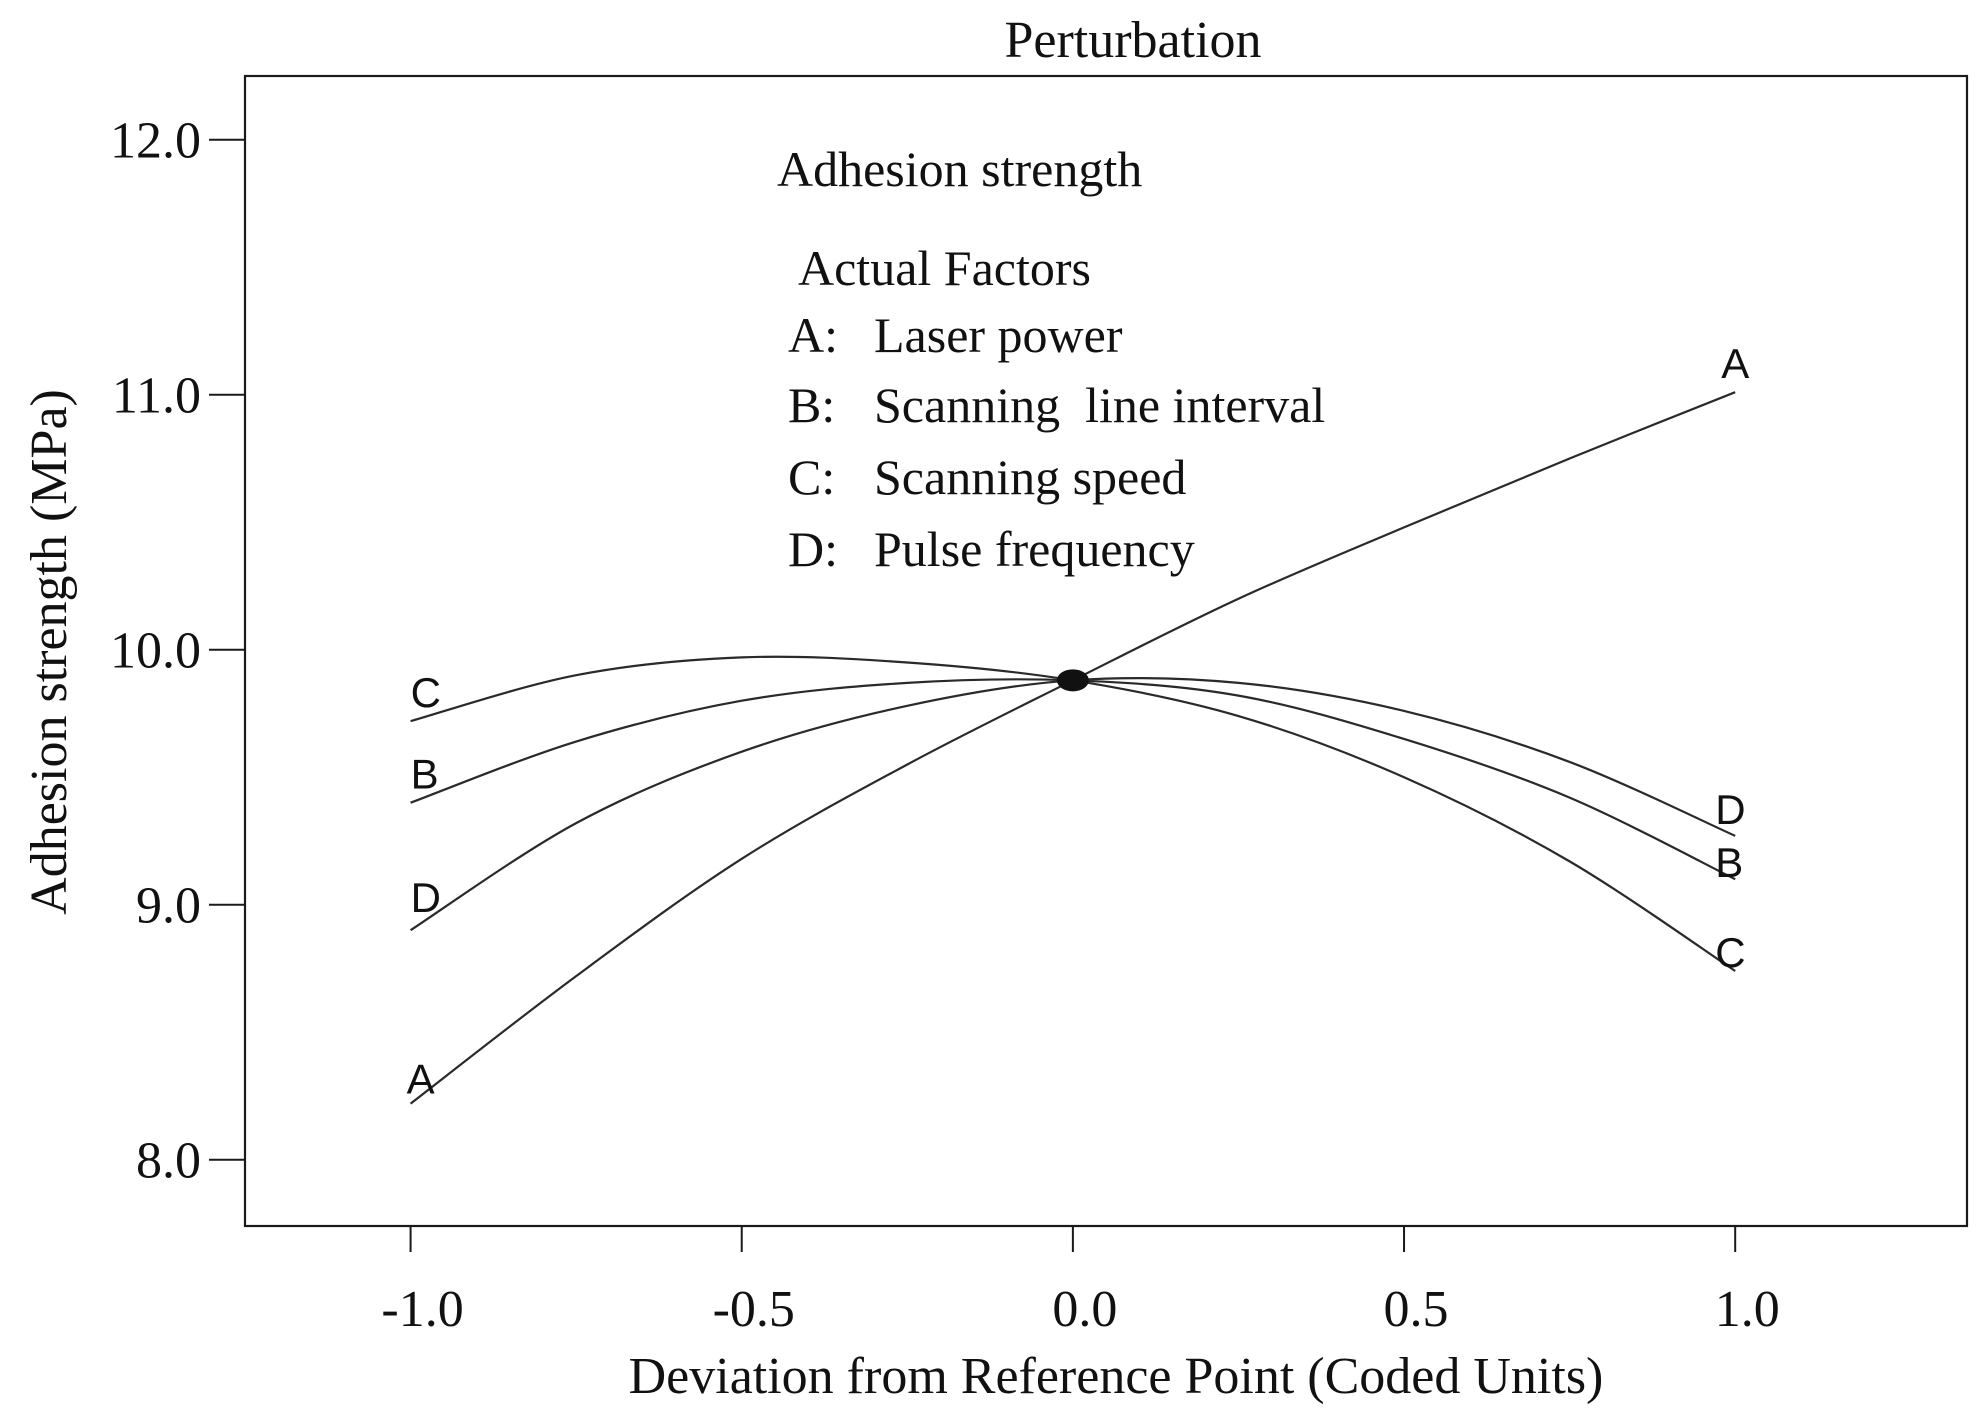 This screenshot has width=1983, height=1424. Describe the element at coordinates (168, 906) in the screenshot. I see `y-tick-label: 9.0` at that location.